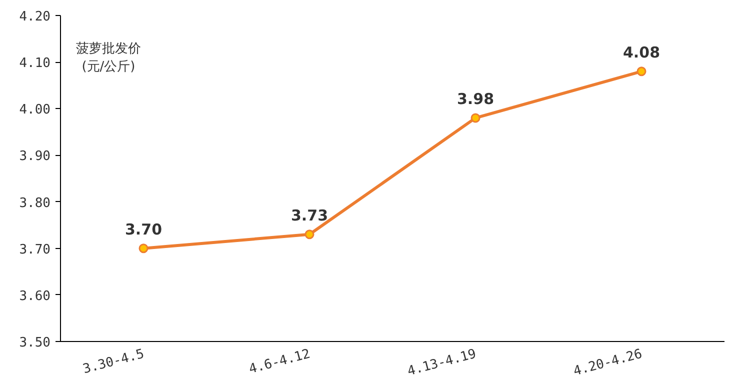 Image resolution: width=749 pixels, height=386 pixels. What do you see at coordinates (35, 203) in the screenshot?
I see `y-tick-label: 3.80` at bounding box center [35, 203].